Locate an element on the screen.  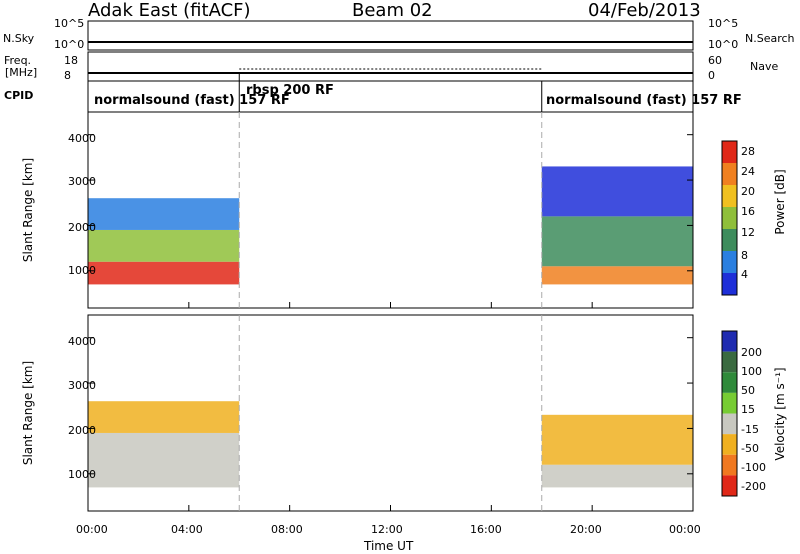
nsky-label: N.Sky is located at coordinates (19, 38).